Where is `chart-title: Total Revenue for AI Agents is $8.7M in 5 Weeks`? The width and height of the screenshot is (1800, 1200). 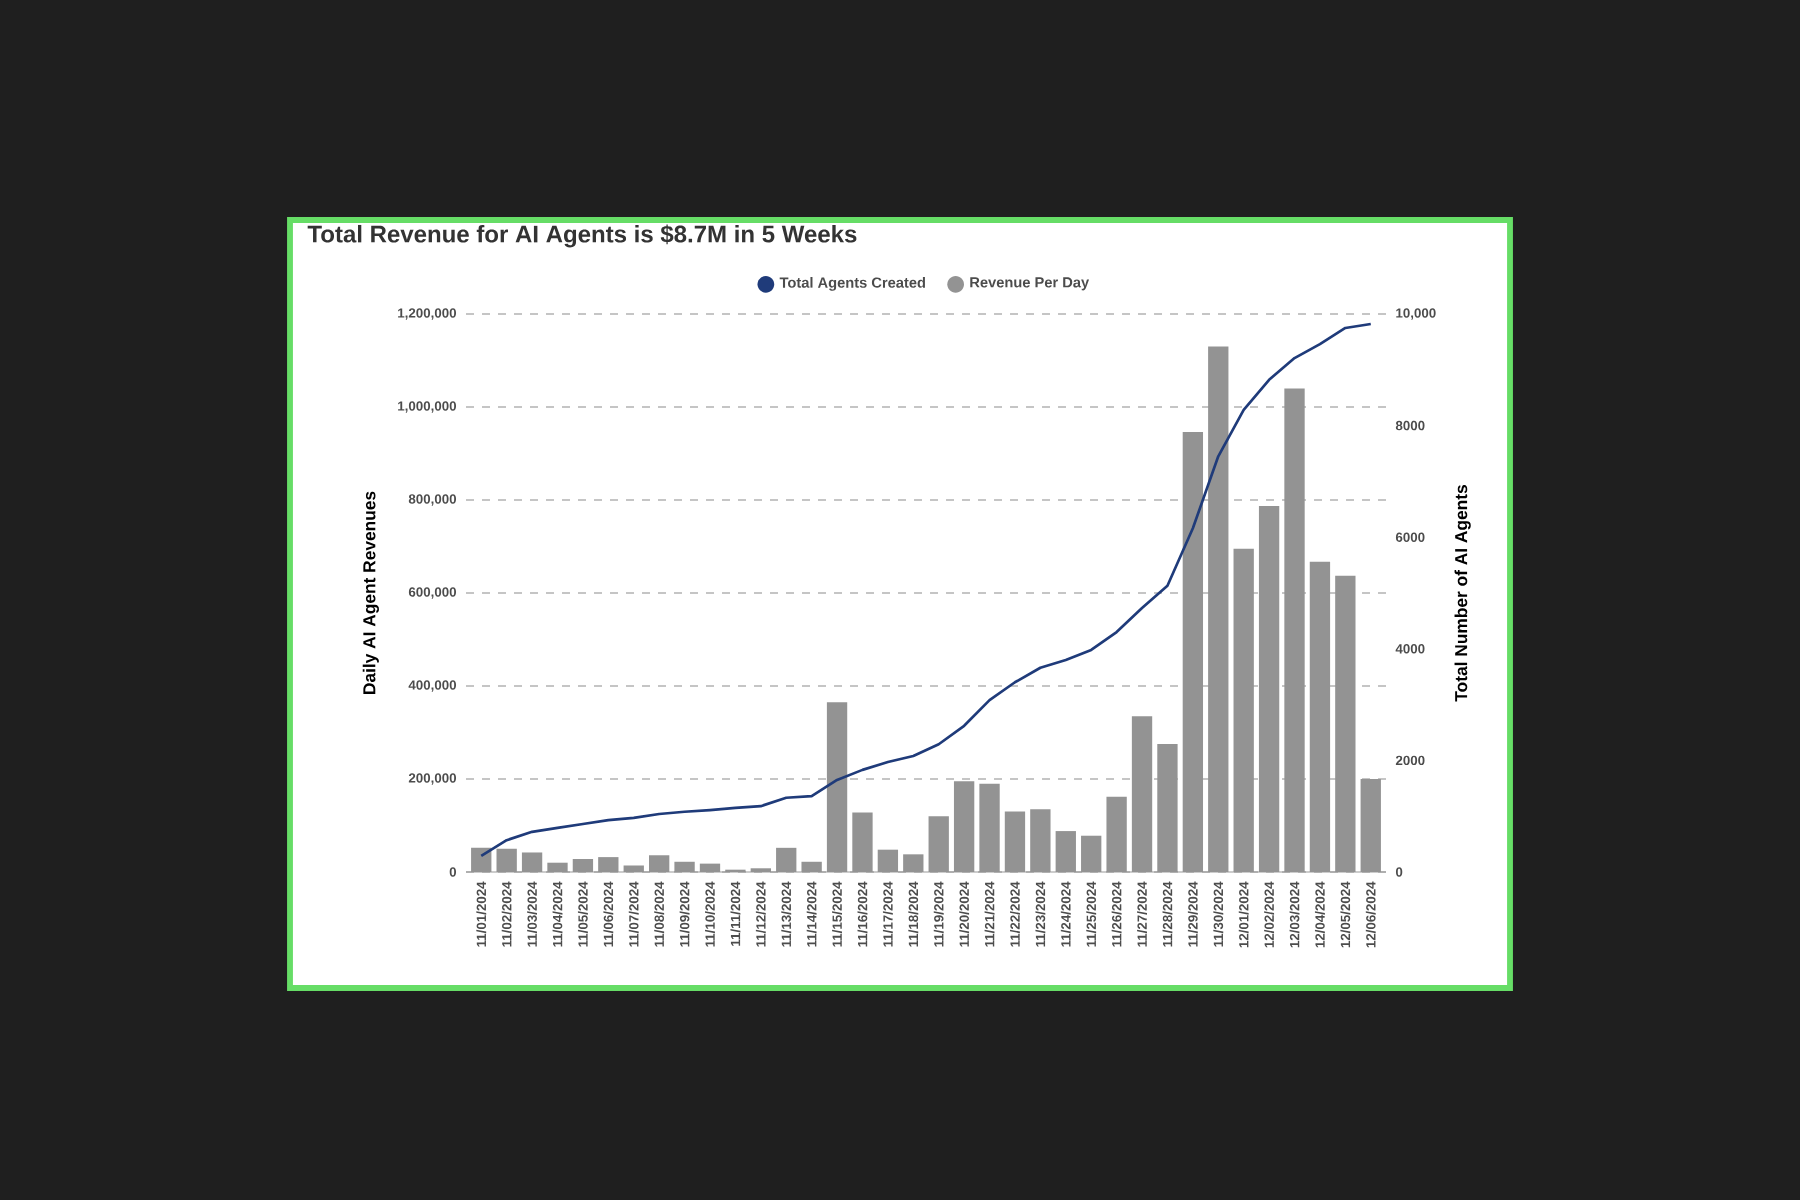 chart-title: Total Revenue for AI Agents is $8.7M in 5 Weeks is located at coordinates (582, 236).